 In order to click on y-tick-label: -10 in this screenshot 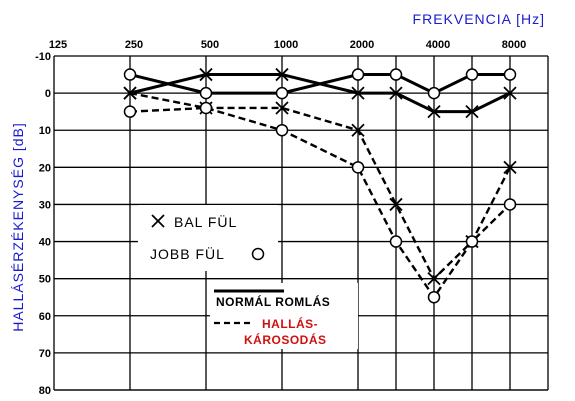, I will do `click(43, 57)`.